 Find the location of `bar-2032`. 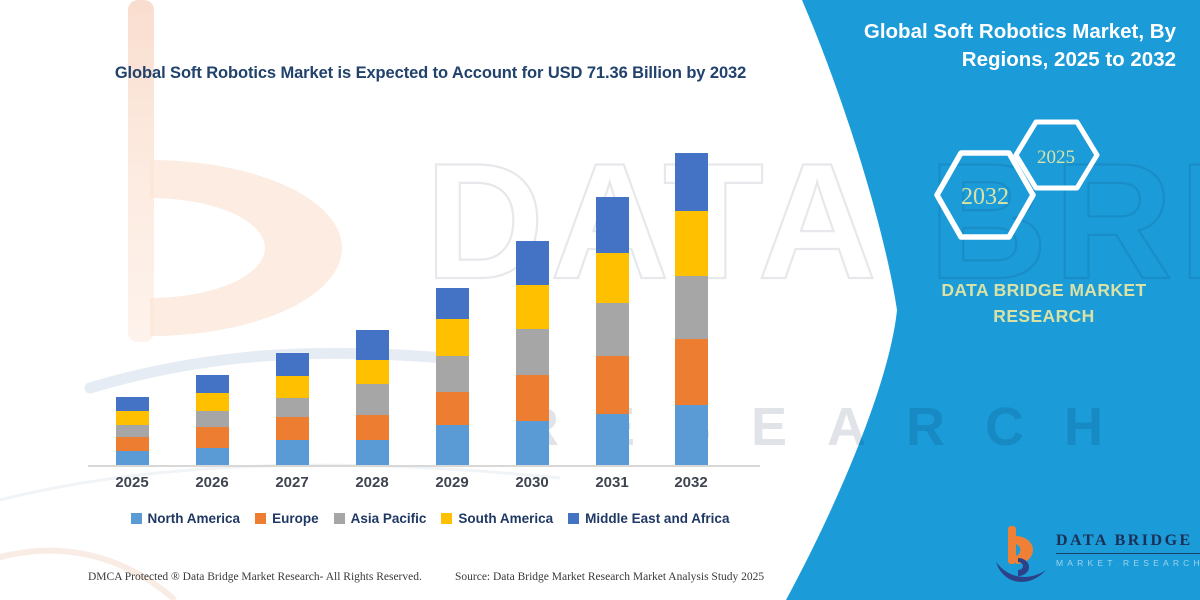

bar-2032 is located at coordinates (691, 308).